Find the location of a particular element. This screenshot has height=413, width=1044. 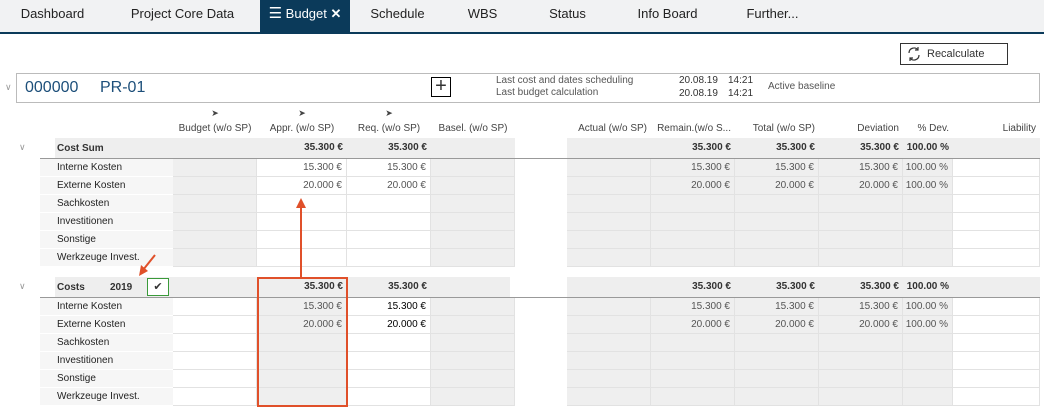

column-header: Total (w/o SP) is located at coordinates (777, 128).